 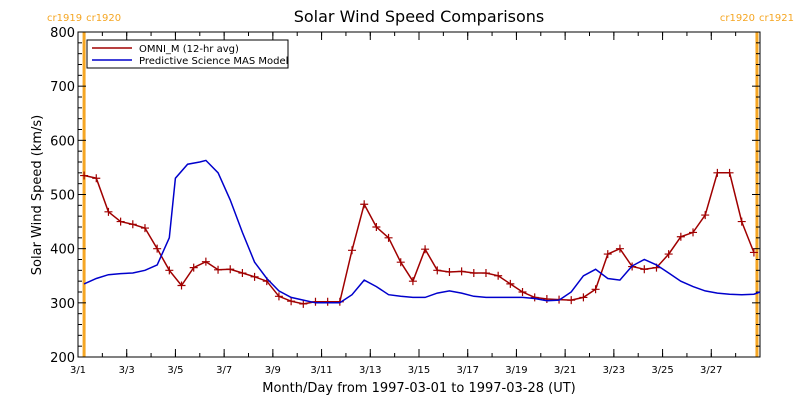 I want to click on x-tick-label: 3/11, so click(x=321, y=370).